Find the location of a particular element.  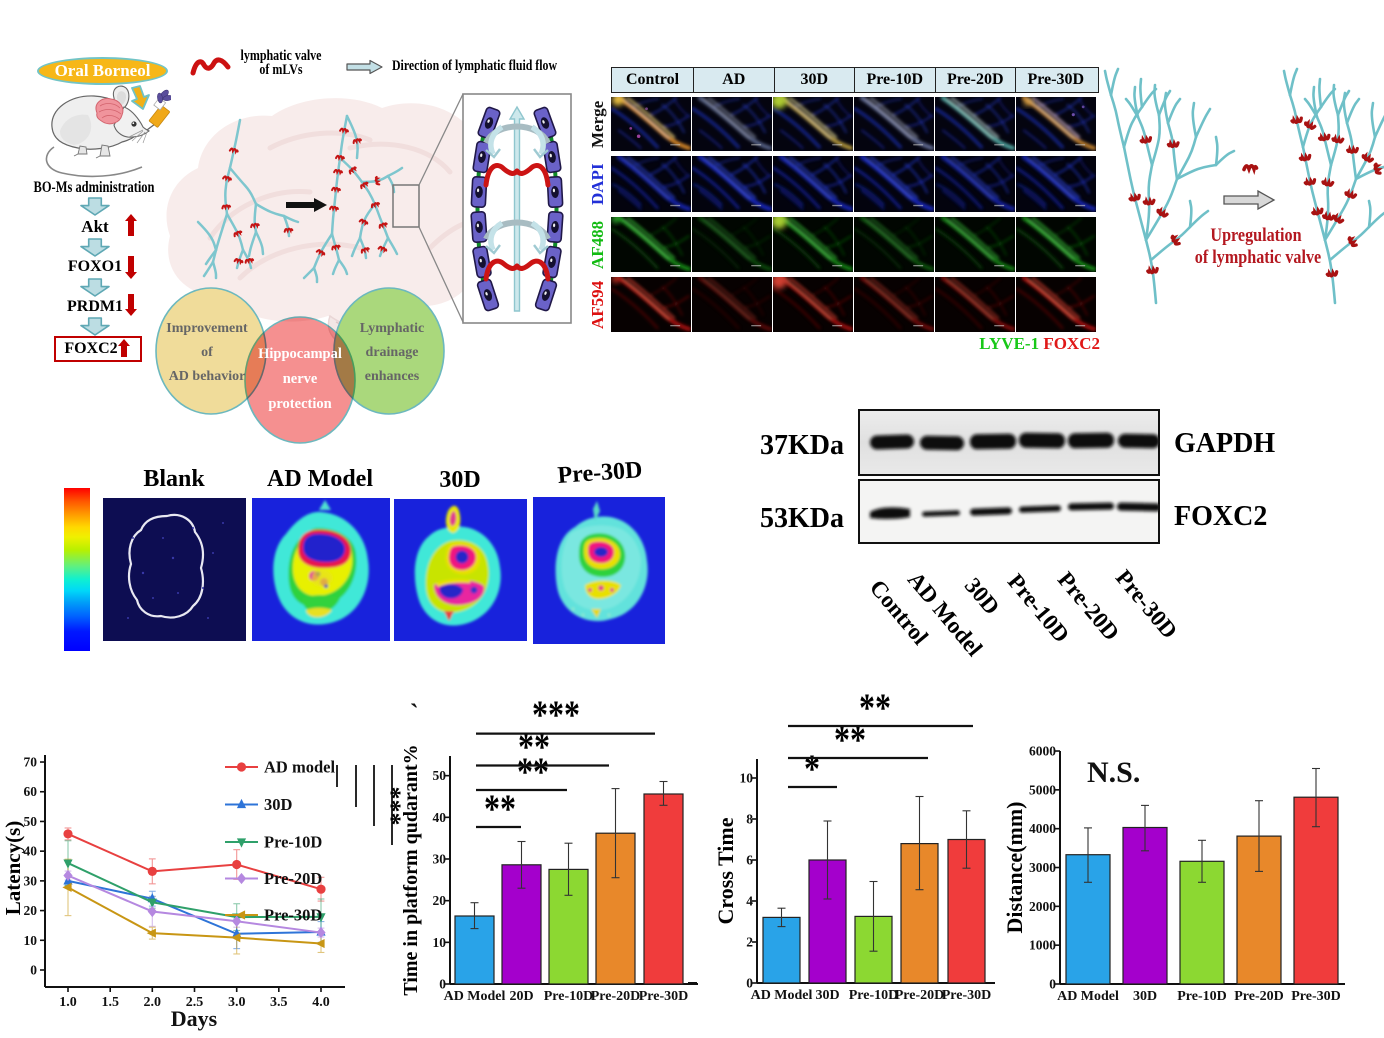

svg-text: Time in platform qudarant% is located at coordinates (411, 869).